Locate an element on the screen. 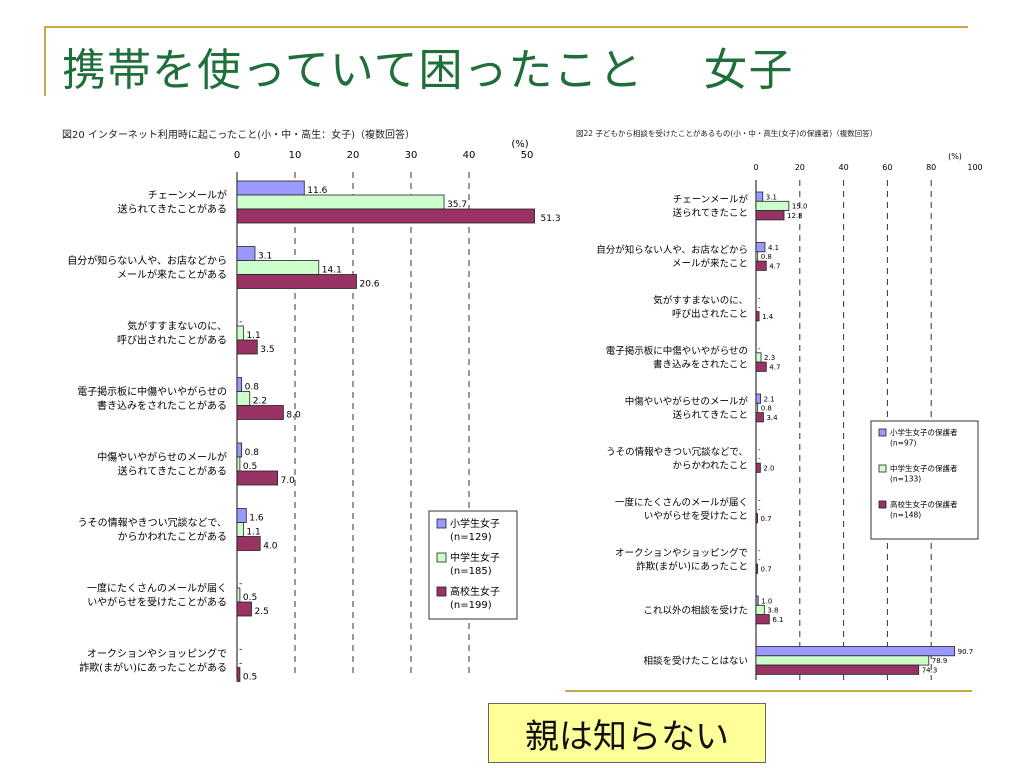 The width and height of the screenshot is (1024, 768). x-tick-label: 60 is located at coordinates (887, 167).